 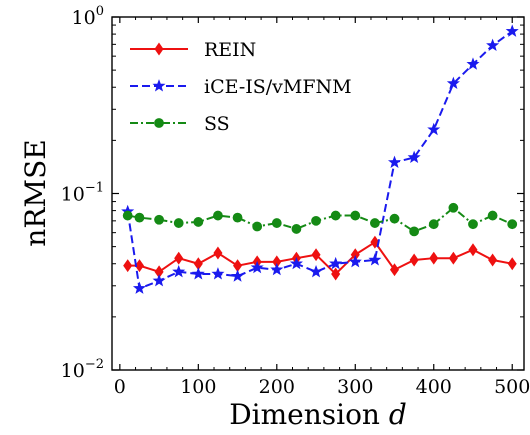 I want to click on y-tick-label: 10⁰, so click(x=88, y=16).